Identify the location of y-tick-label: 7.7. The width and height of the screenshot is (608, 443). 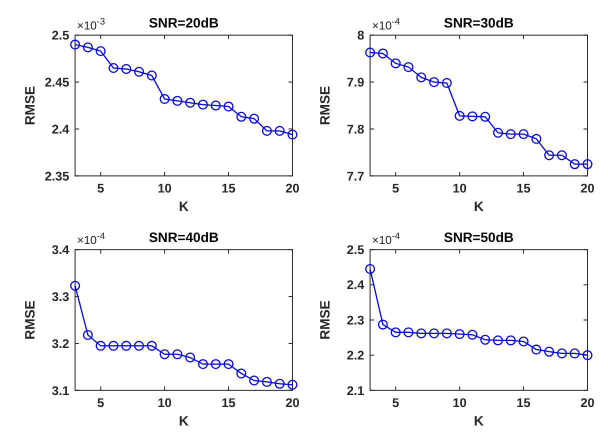
(355, 176).